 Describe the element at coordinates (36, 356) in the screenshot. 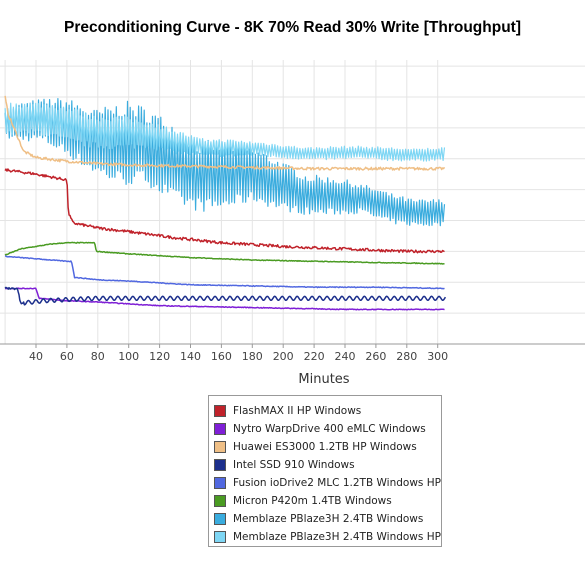

I see `x-tick-label: 40` at that location.